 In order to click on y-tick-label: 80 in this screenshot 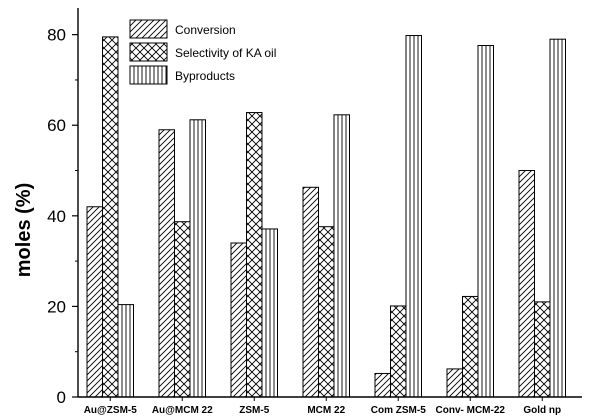, I will do `click(56, 35)`.